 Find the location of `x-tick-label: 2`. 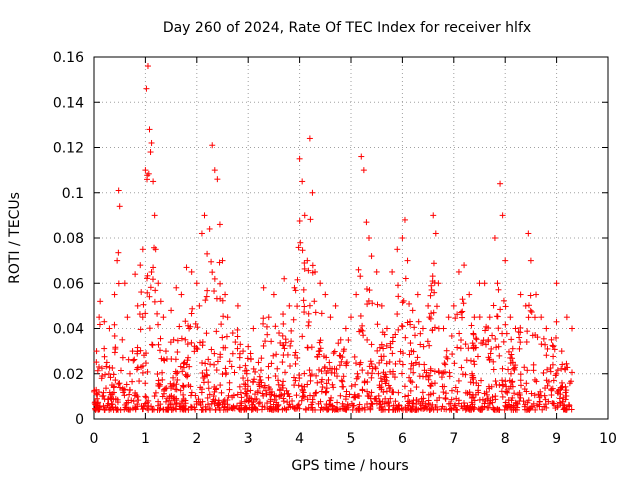

x-tick-label: 2 is located at coordinates (196, 439).